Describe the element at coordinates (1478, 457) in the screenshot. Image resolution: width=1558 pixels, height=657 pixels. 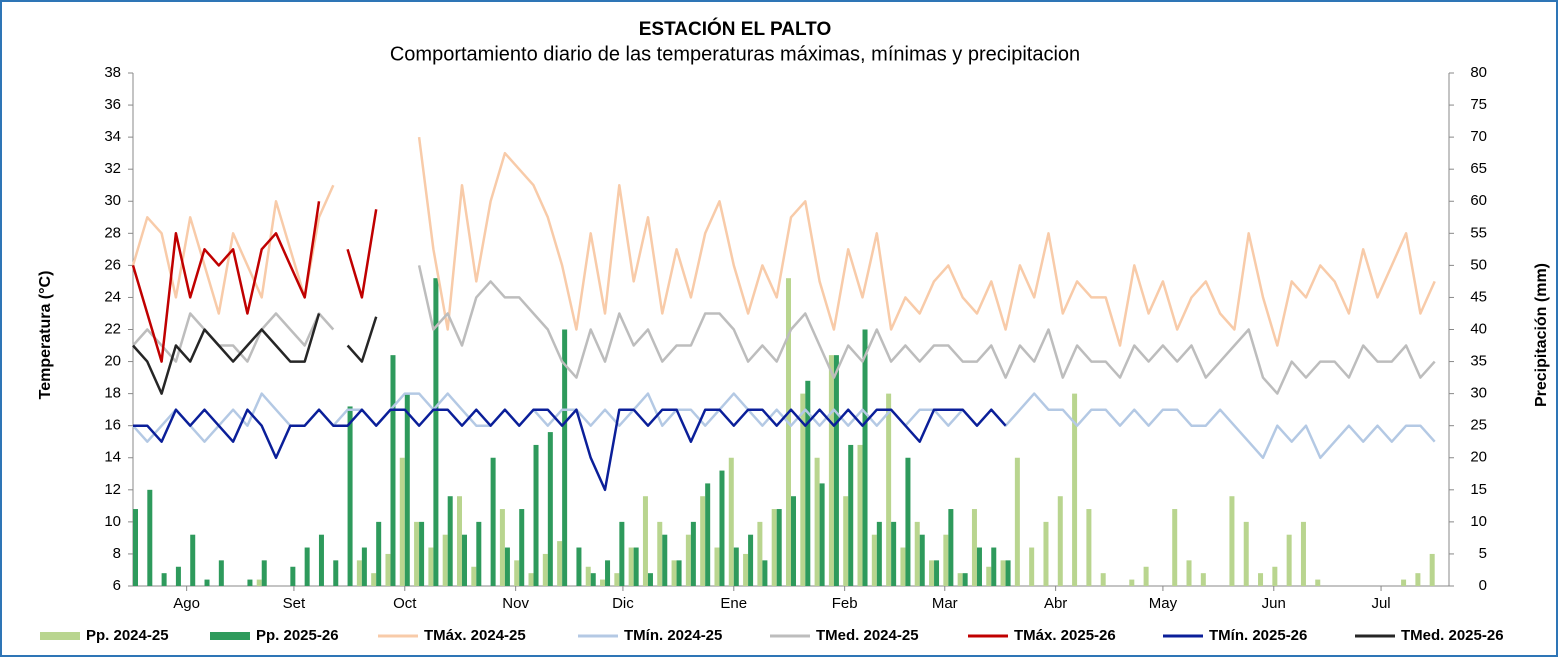
I see `y2-tick-label: 20` at that location.